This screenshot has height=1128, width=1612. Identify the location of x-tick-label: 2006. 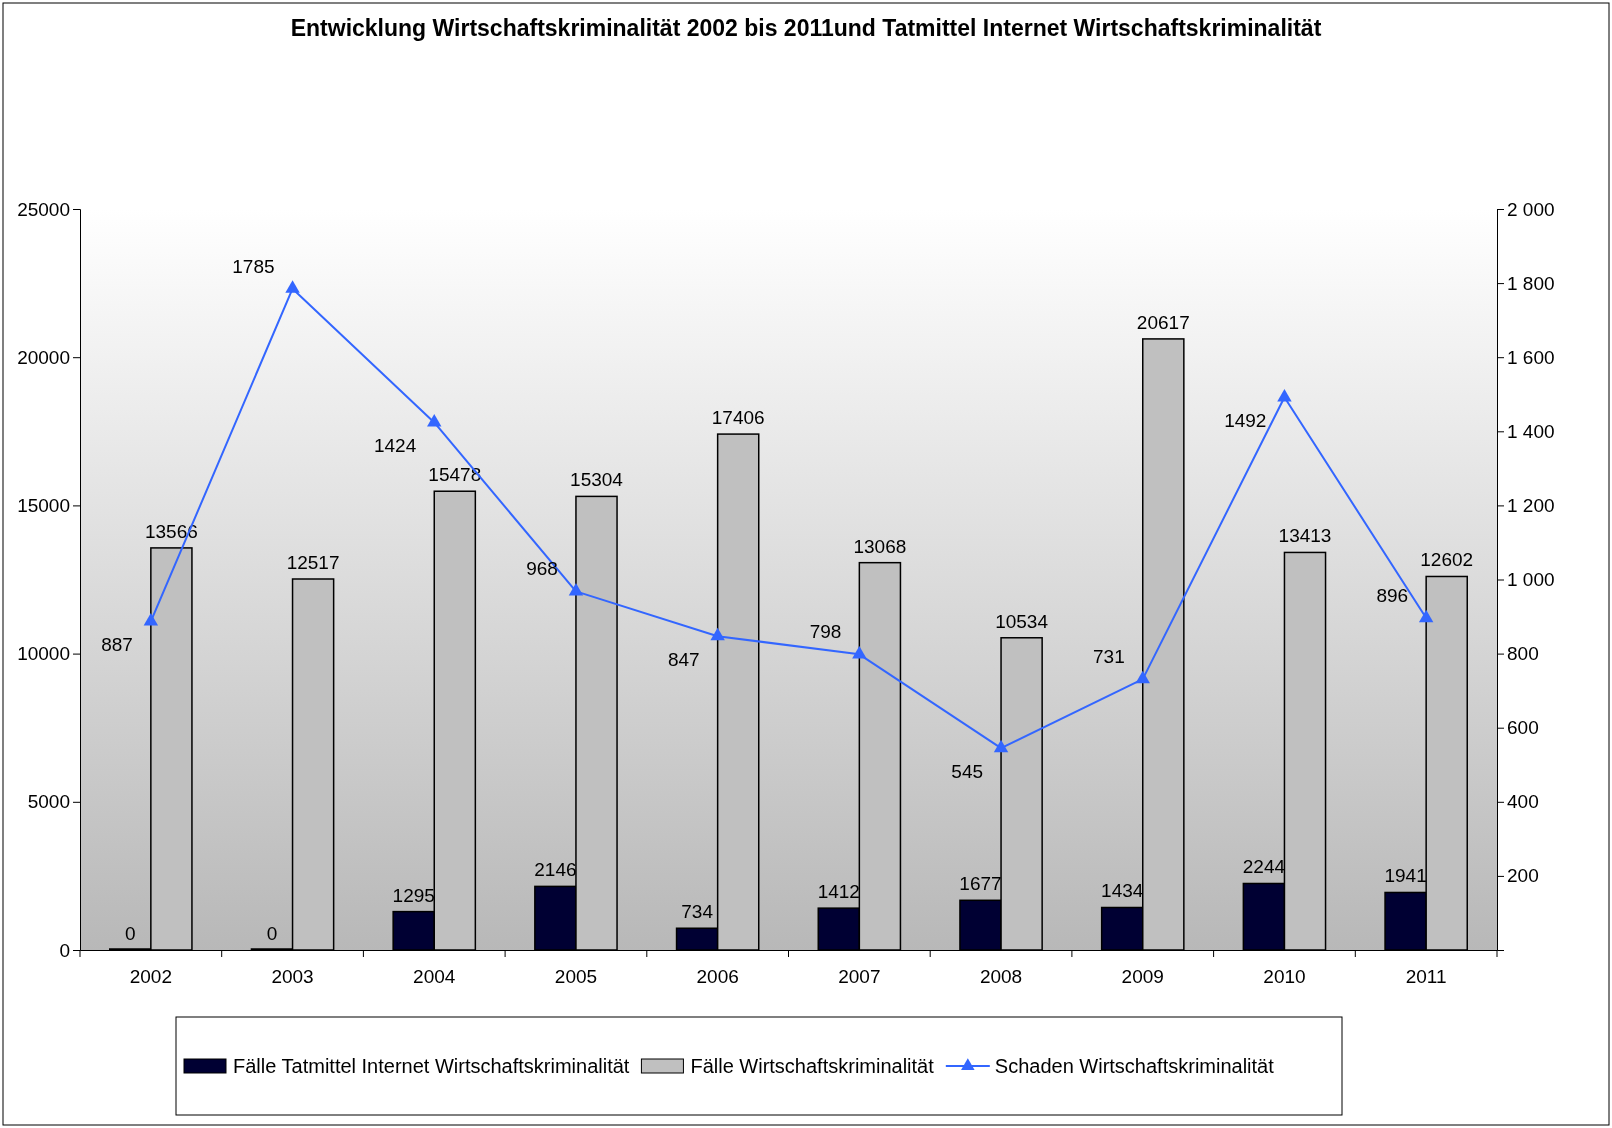
(717, 977).